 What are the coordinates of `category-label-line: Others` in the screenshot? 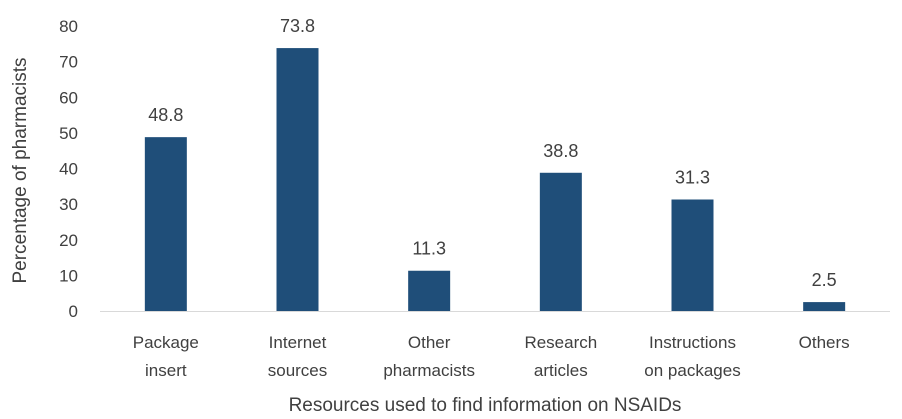 It's located at (824, 342).